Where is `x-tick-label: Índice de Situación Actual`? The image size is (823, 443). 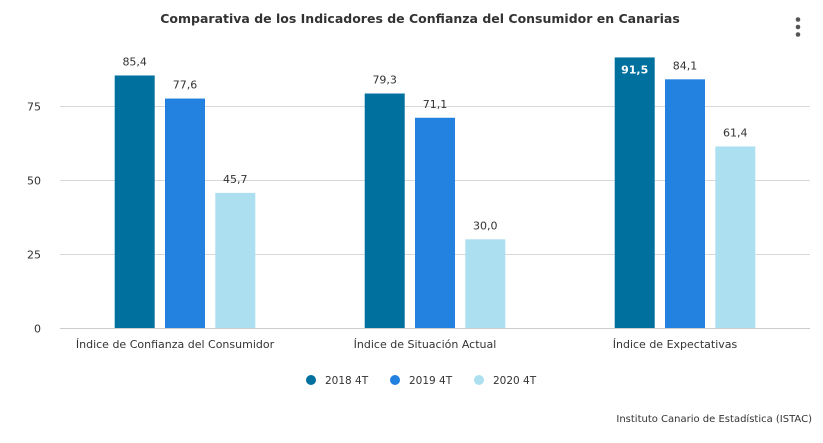
x-tick-label: Índice de Situación Actual is located at coordinates (425, 344).